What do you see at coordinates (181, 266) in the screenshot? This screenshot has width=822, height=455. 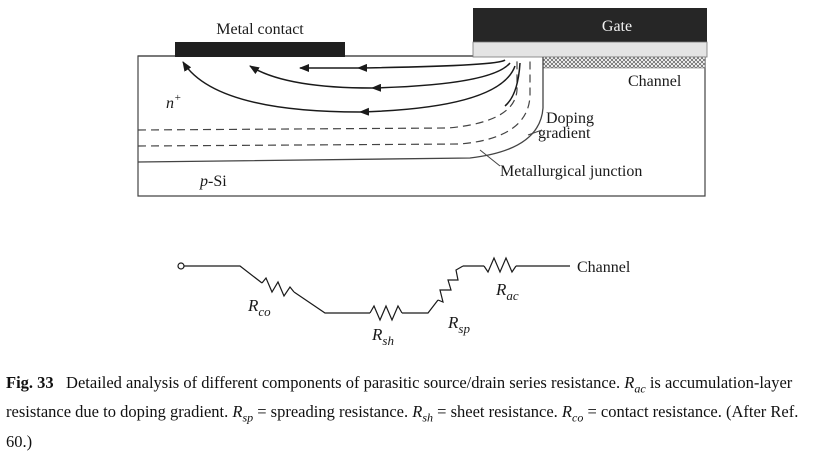 I see `circuit-terminal` at bounding box center [181, 266].